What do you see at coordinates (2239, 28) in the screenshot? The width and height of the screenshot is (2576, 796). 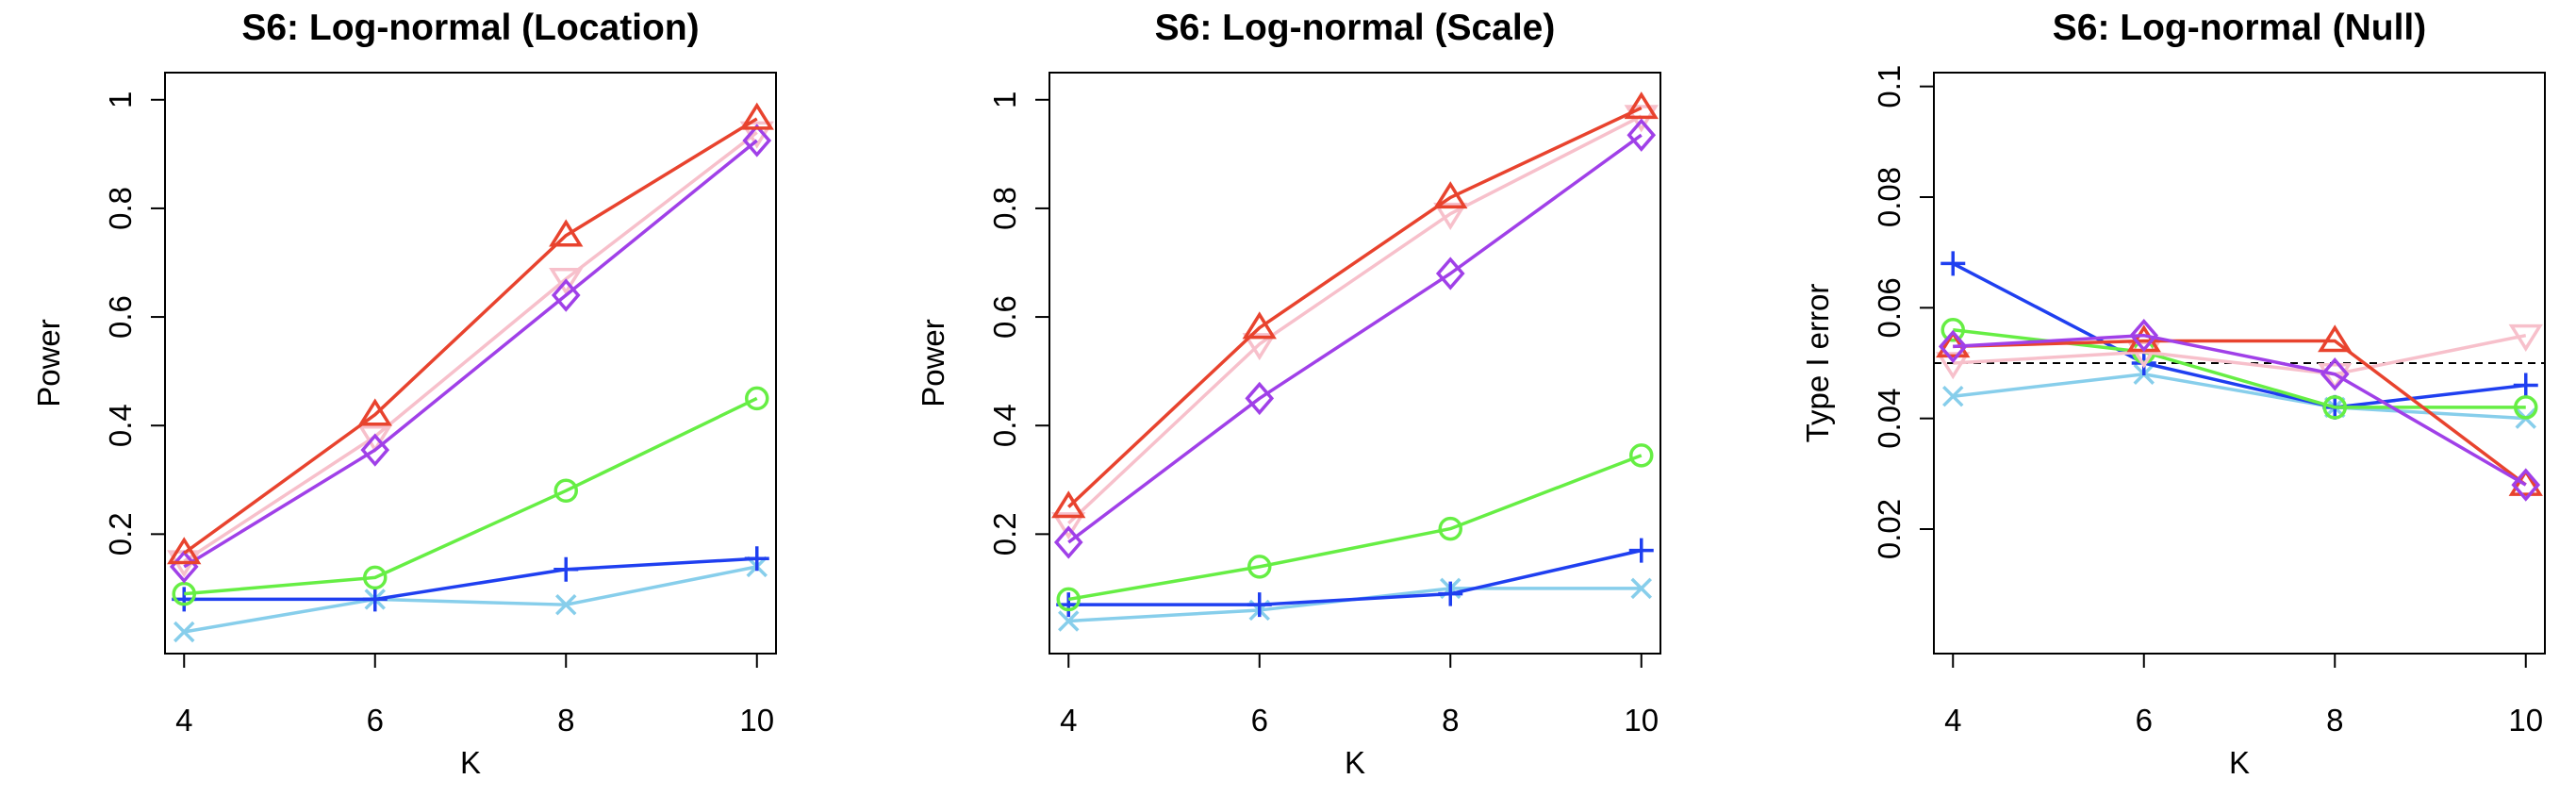 I see `chart-title: S6: Log-normal (Null)` at bounding box center [2239, 28].